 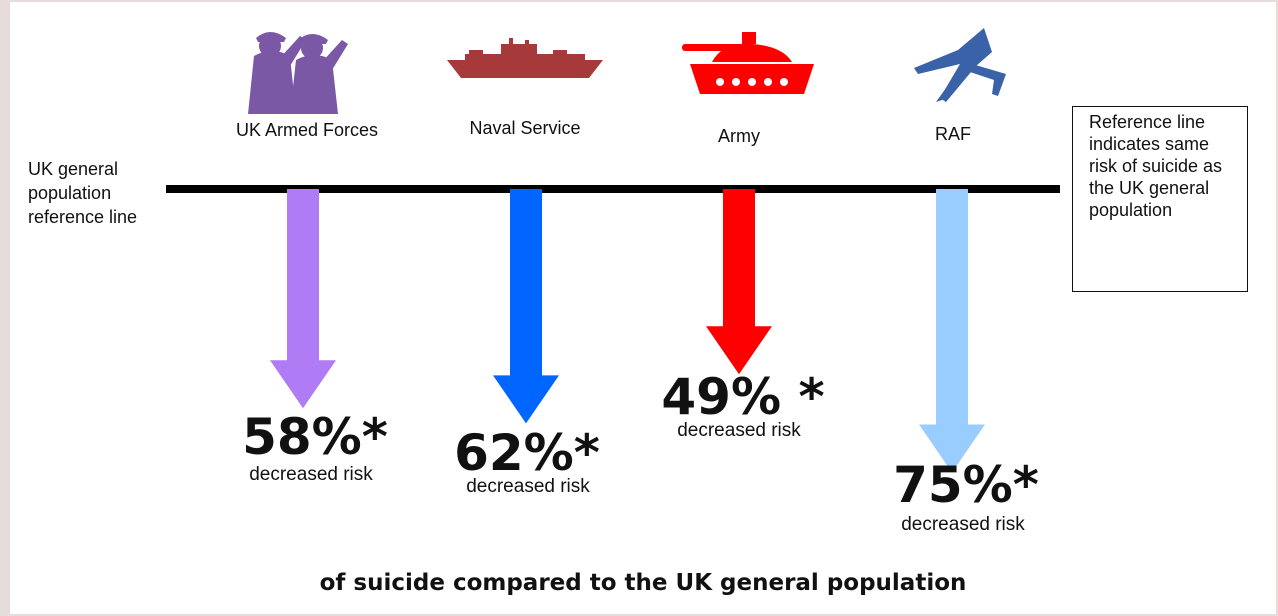 What do you see at coordinates (311, 474) in the screenshot?
I see `value-sublabel-armed-forces: decreased risk` at bounding box center [311, 474].